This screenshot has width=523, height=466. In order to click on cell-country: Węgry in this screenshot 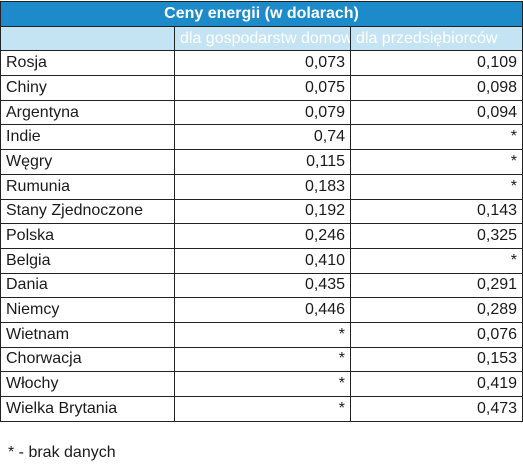, I will do `click(87, 162)`.